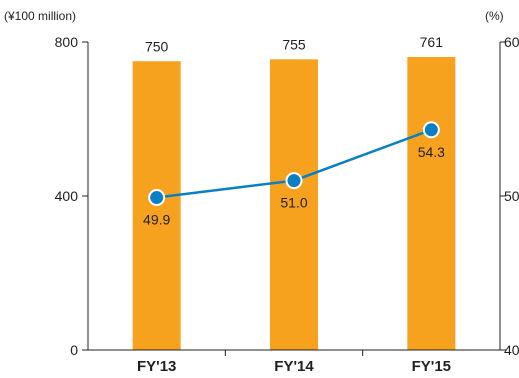 This screenshot has height=378, width=519. Describe the element at coordinates (294, 44) in the screenshot. I see `bar-value-label-2: 755` at that location.